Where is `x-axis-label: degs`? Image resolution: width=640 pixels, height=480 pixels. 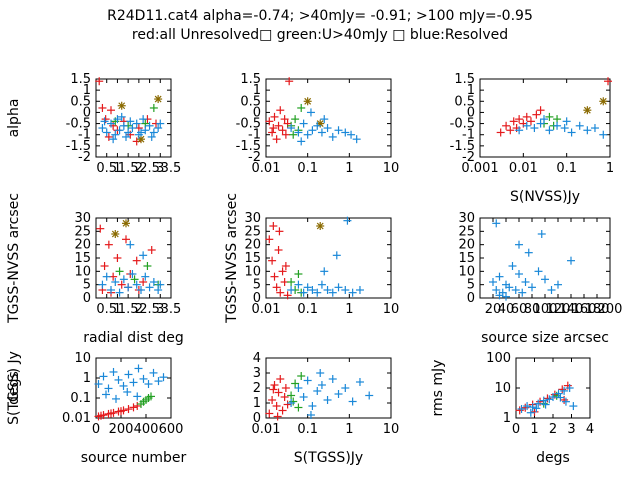 x-axis-label: degs is located at coordinates (553, 458).